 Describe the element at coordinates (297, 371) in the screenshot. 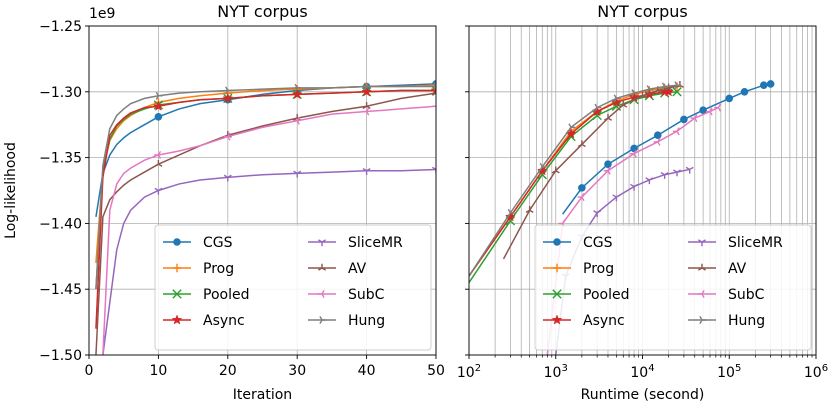

I see `x-tick-label: 30` at that location.